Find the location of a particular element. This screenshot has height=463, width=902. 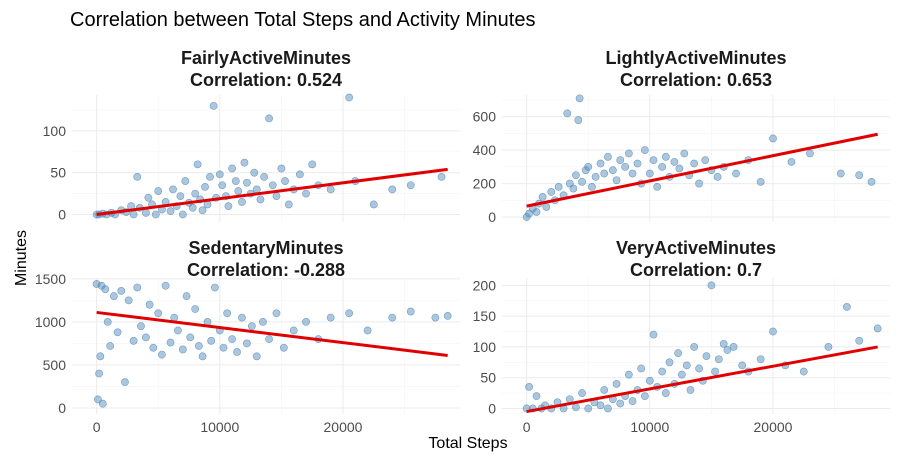

y-tick-label: 100 is located at coordinates (55, 131).